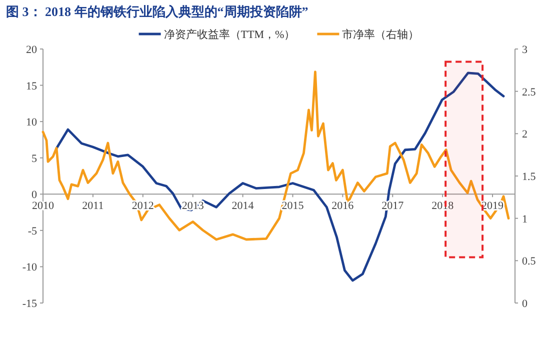  What do you see at coordinates (529, 92) in the screenshot?
I see `y2-tick-label: 2.5` at bounding box center [529, 92].